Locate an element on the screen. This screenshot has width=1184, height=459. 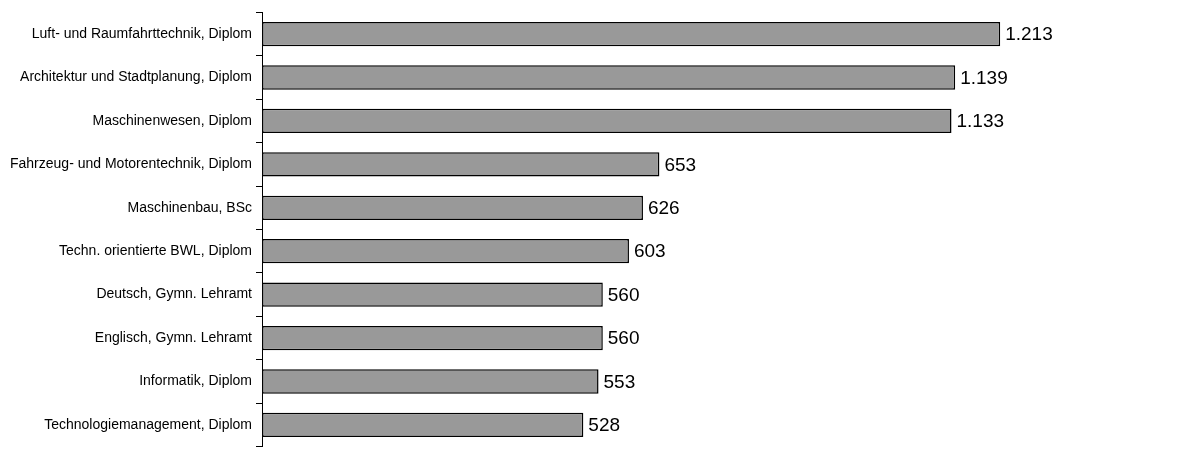
data-label: 1.213 is located at coordinates (1029, 34).